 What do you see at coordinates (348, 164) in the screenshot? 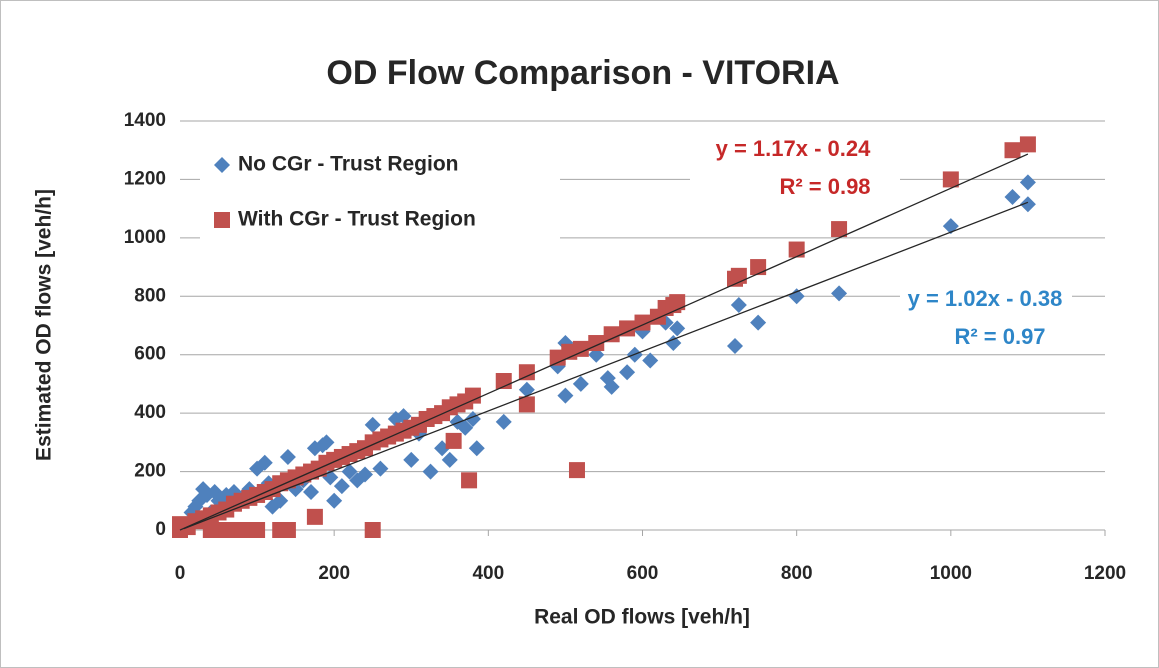
I see `legend-label: No CGr - Trust Region` at bounding box center [348, 164].